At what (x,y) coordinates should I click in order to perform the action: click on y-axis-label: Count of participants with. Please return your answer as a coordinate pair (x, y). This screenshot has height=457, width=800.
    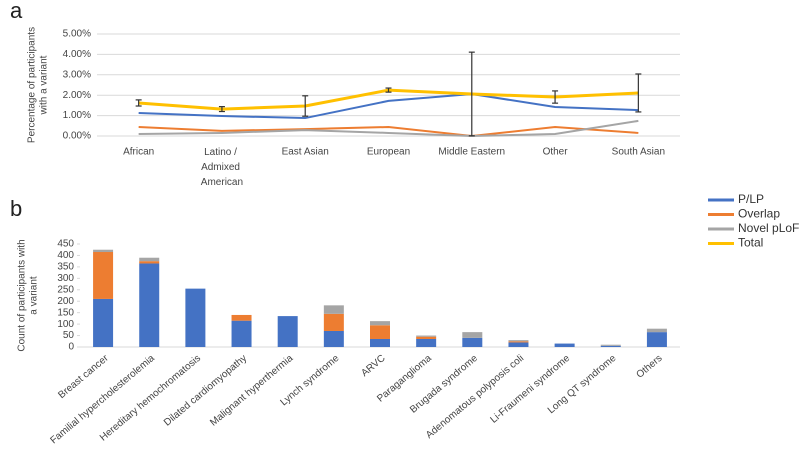
    Looking at the image, I should click on (22, 295).